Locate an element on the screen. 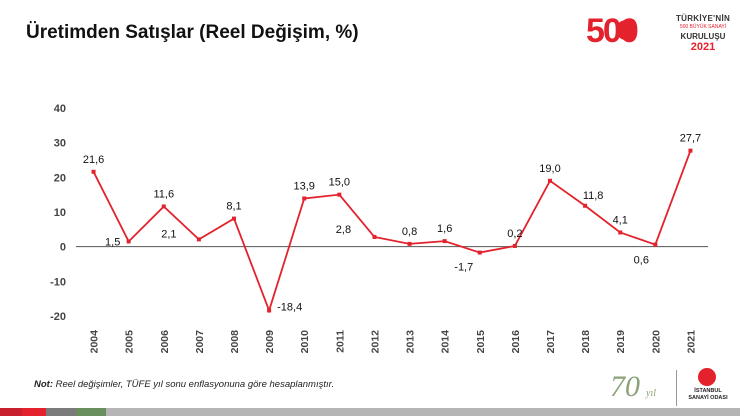 This screenshot has height=416, width=740. x-tick-label: 2019 is located at coordinates (621, 342).